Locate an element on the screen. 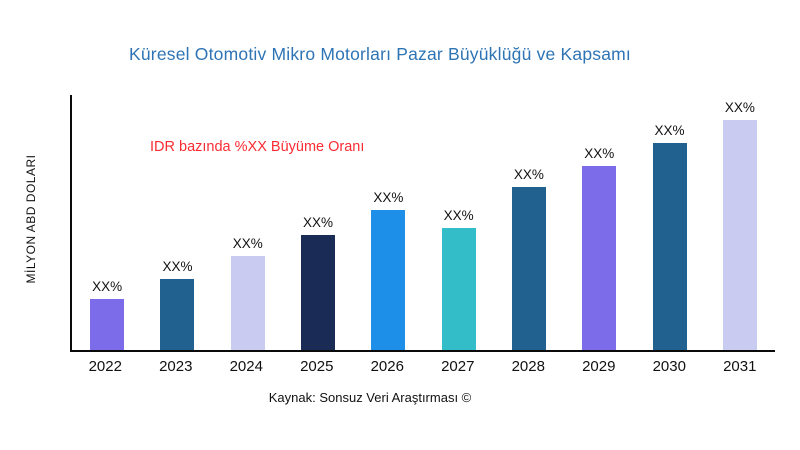  source-attribution: Kaynak: Sonsuz Veri Araştırması © is located at coordinates (370, 397).